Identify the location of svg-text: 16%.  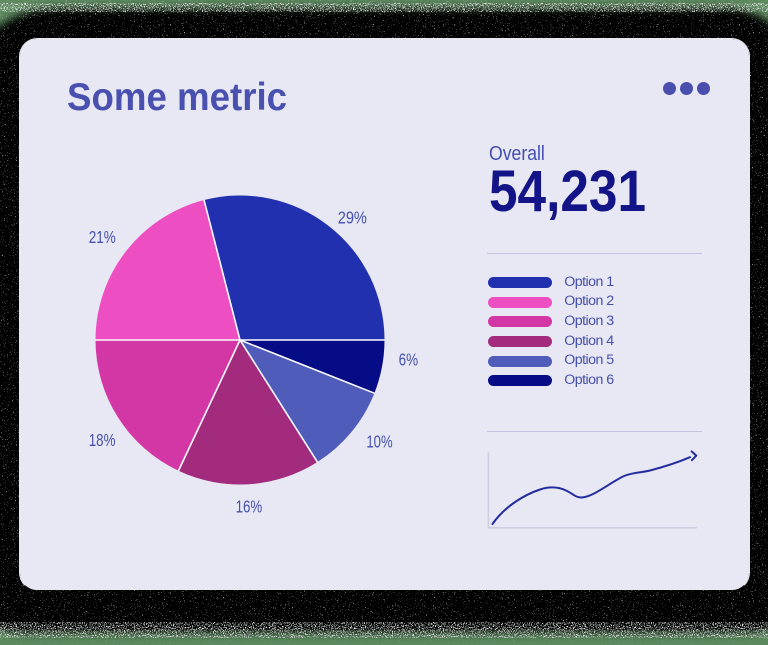
(249, 507).